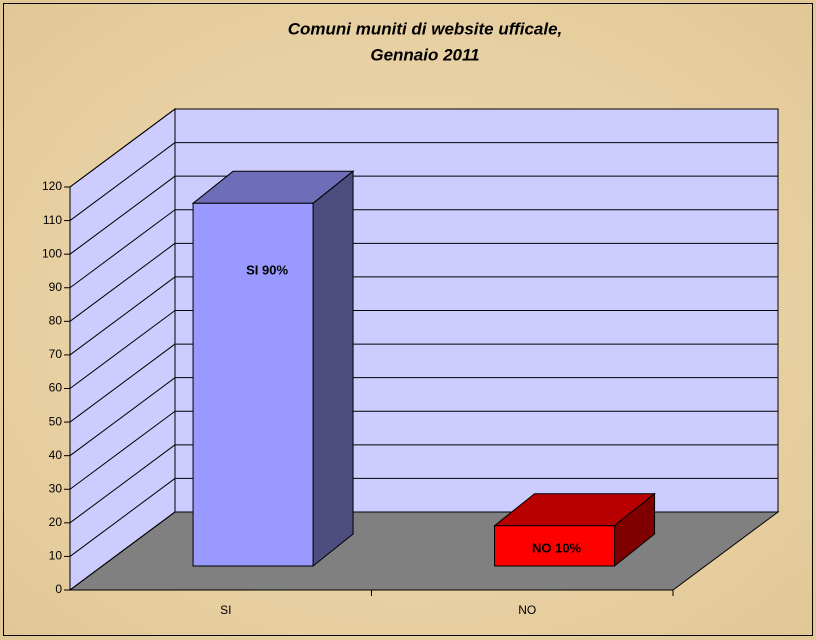 Image resolution: width=816 pixels, height=640 pixels. Describe the element at coordinates (333, 369) in the screenshot. I see `bar-side` at that location.